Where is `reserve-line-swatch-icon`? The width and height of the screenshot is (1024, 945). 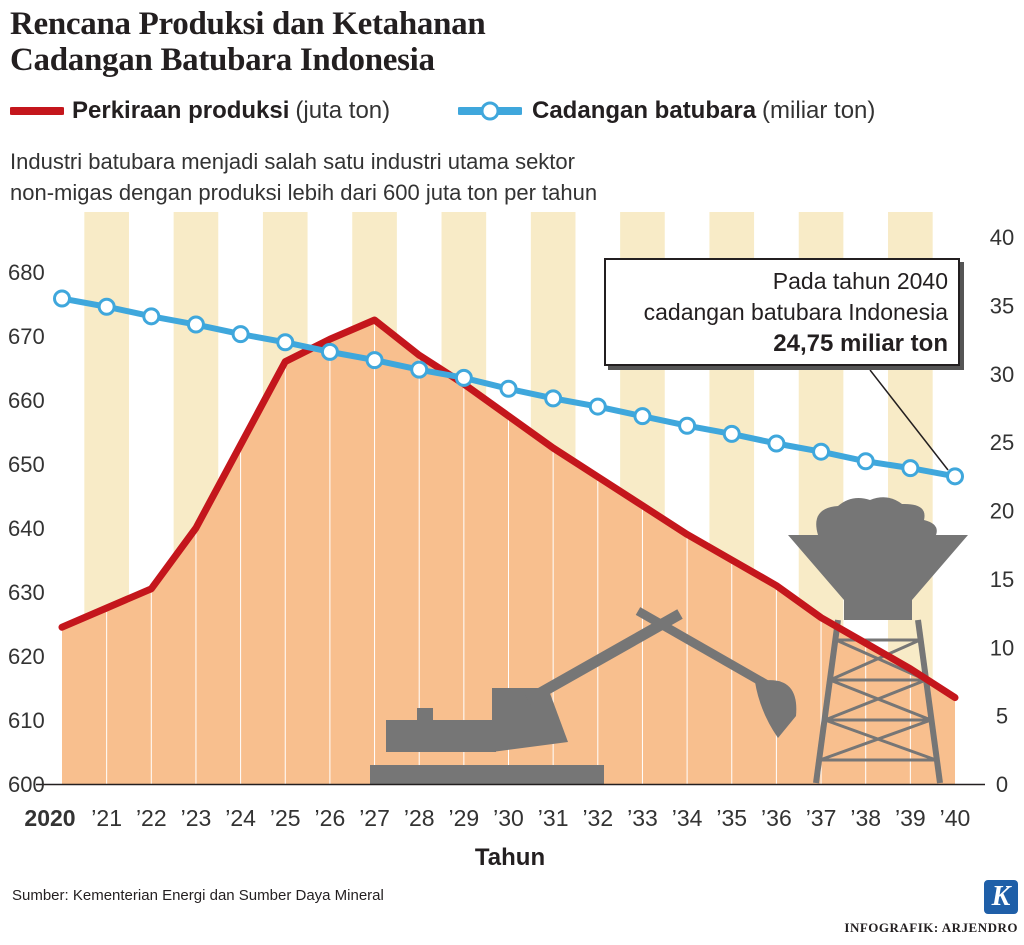 reserve-line-swatch-icon is located at coordinates (490, 111).